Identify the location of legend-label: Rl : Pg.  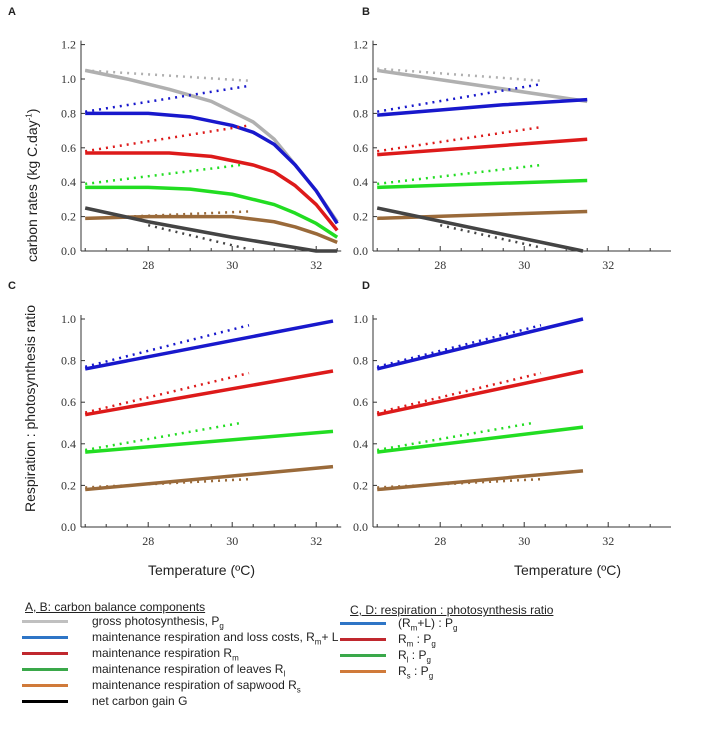
(414, 656).